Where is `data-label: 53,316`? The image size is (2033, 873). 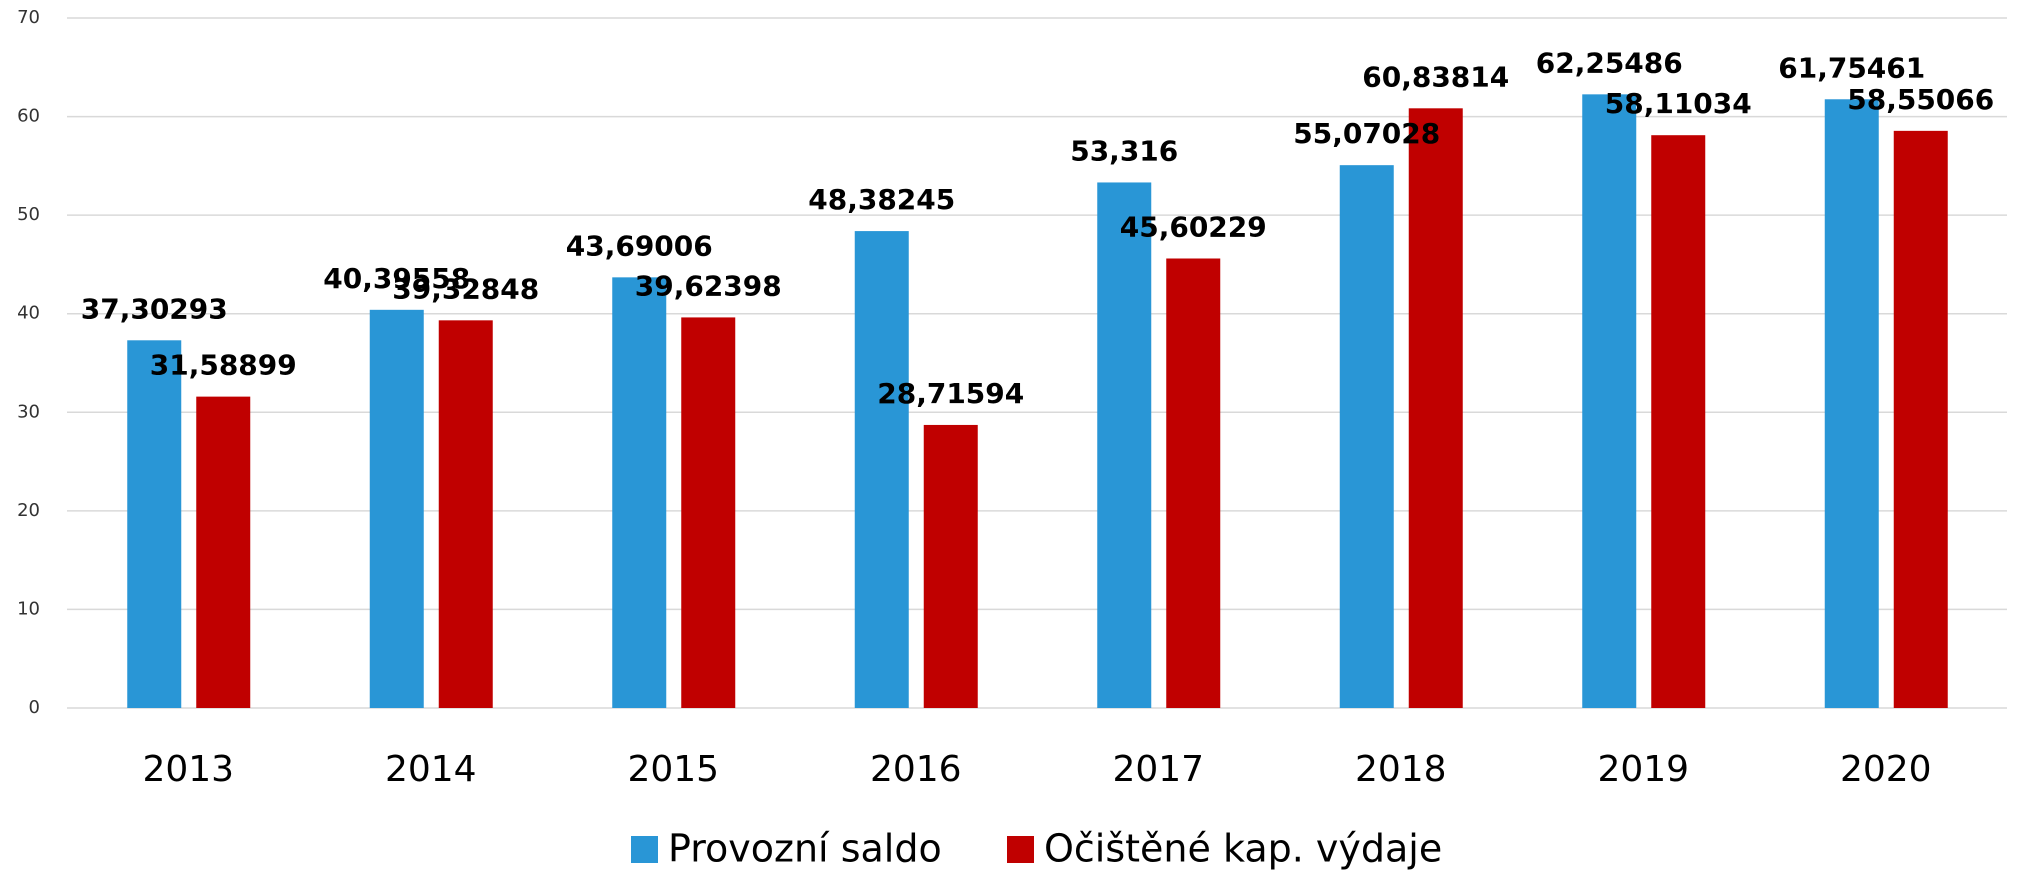 data-label: 53,316 is located at coordinates (1124, 150).